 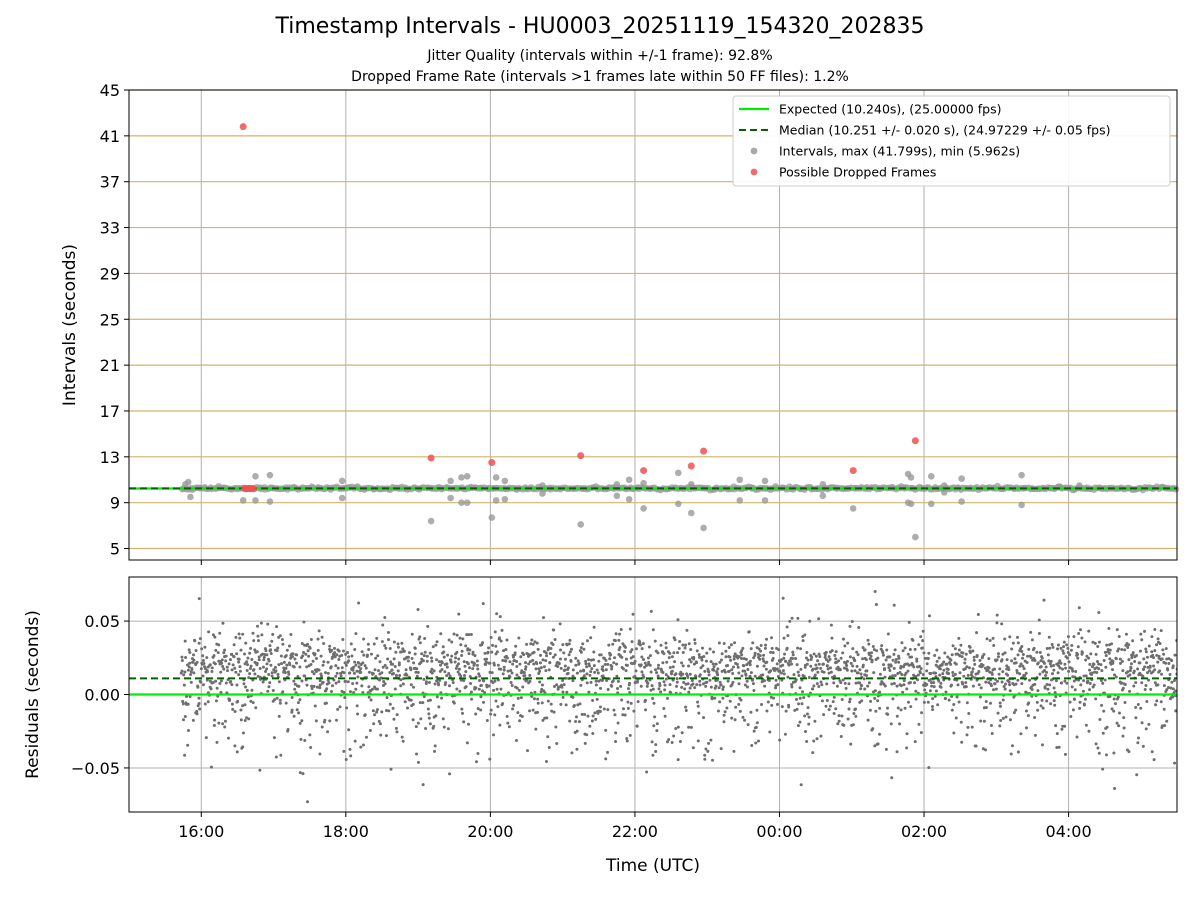 I want to click on intervals-ytick-label-6: 29, so click(x=110, y=273).